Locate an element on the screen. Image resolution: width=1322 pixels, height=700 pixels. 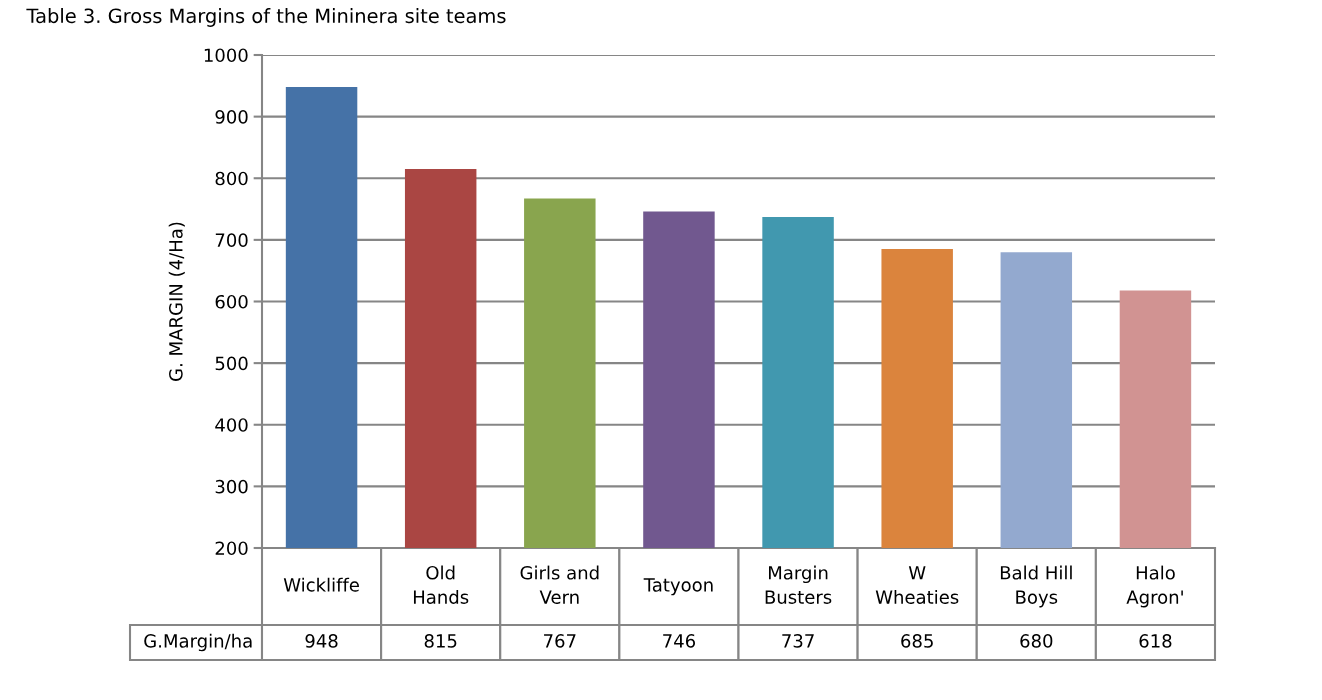
data-label: 767 is located at coordinates (560, 641).